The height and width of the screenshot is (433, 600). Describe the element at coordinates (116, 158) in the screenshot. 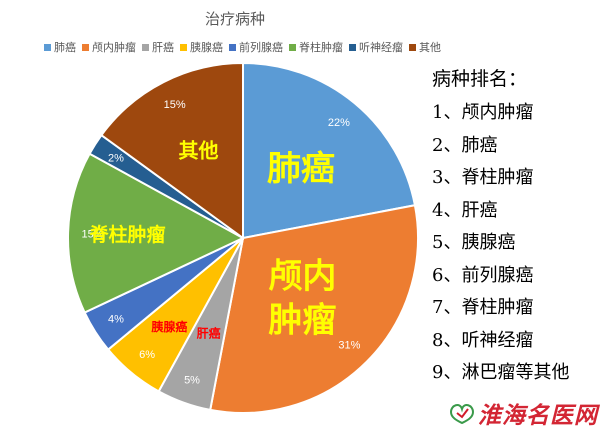

I see `data-label: 2%` at that location.